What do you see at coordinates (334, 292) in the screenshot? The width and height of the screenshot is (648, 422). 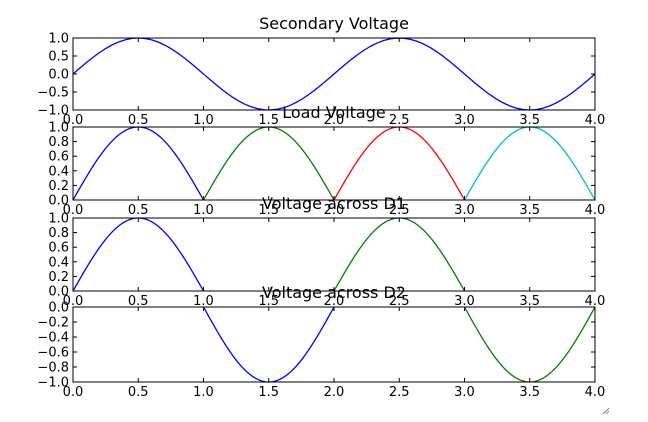 I see `subplot-title: Voltage across D2` at bounding box center [334, 292].